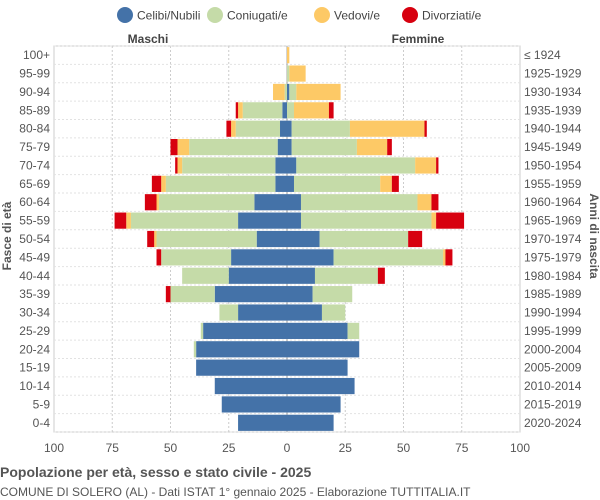 The width and height of the screenshot is (600, 500). Describe the element at coordinates (452, 16) in the screenshot. I see `legend-label: Divorziati/e` at that location.